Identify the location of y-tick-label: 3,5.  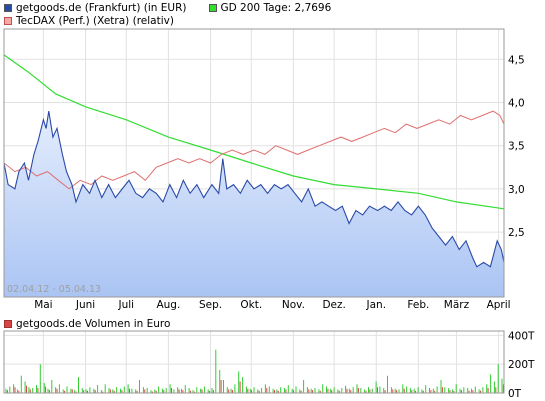
(516, 147).